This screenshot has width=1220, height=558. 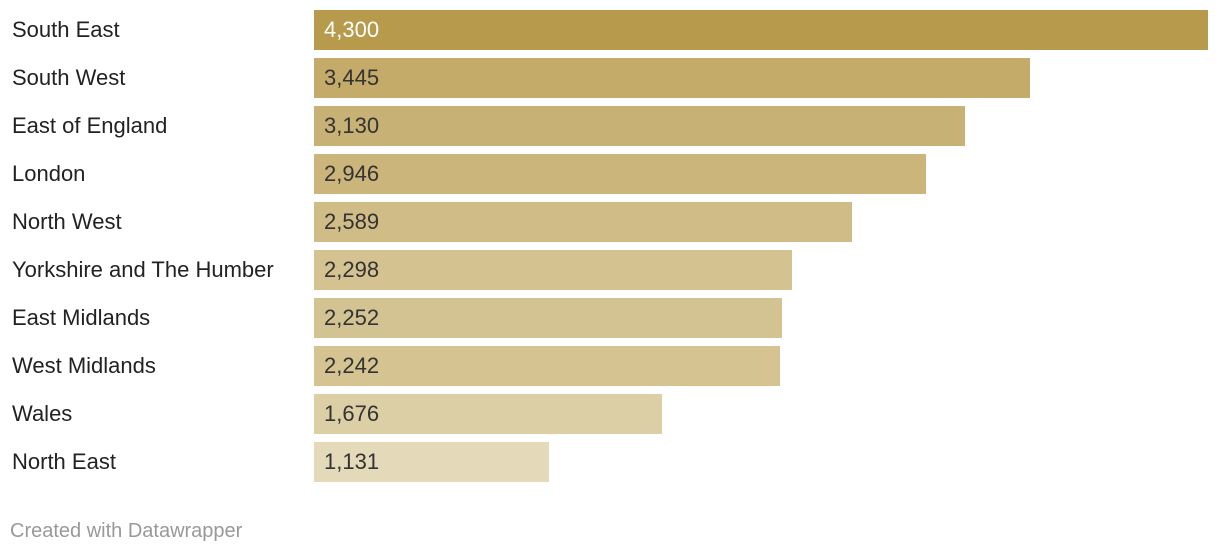 I want to click on category-label: London, so click(x=49, y=173).